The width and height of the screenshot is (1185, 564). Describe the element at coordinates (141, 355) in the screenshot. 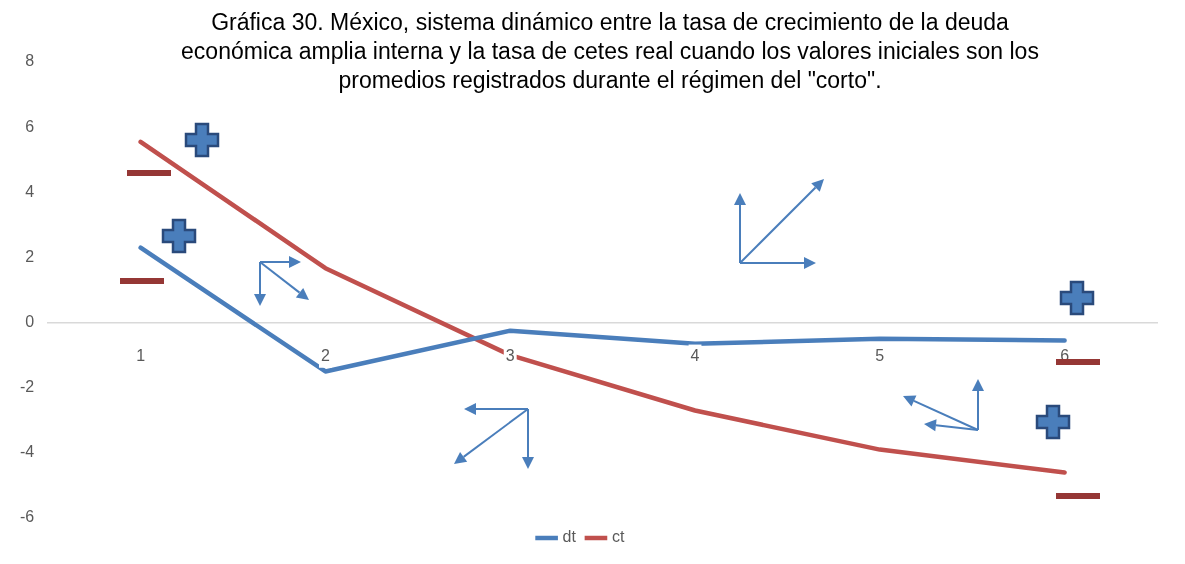

I see `x-tick-label: 1` at that location.